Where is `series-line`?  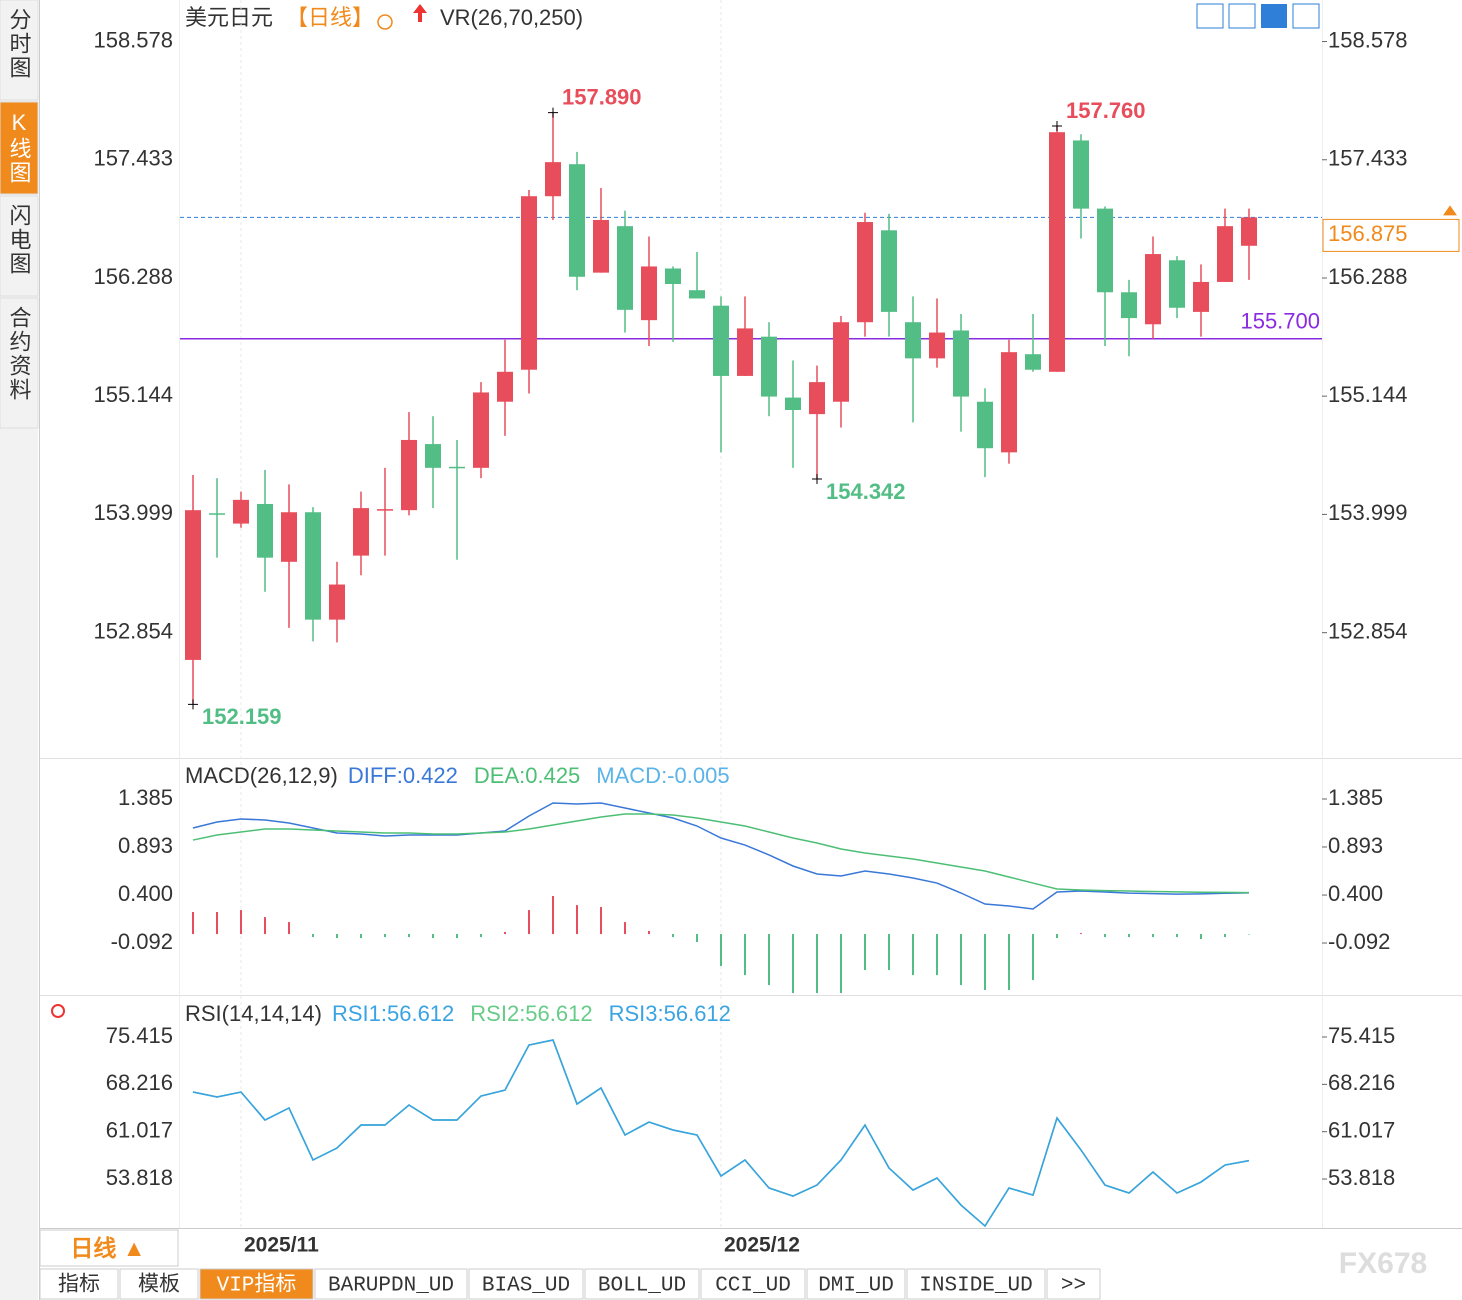 series-line is located at coordinates (721, 1133).